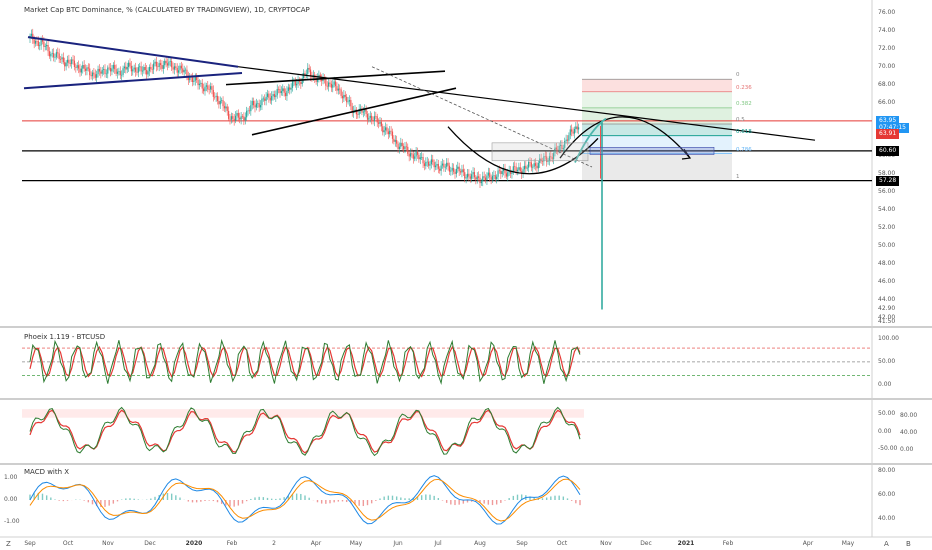 This screenshot has height=550, width=932. I want to click on fib-level-label: 0.5, so click(740, 120).